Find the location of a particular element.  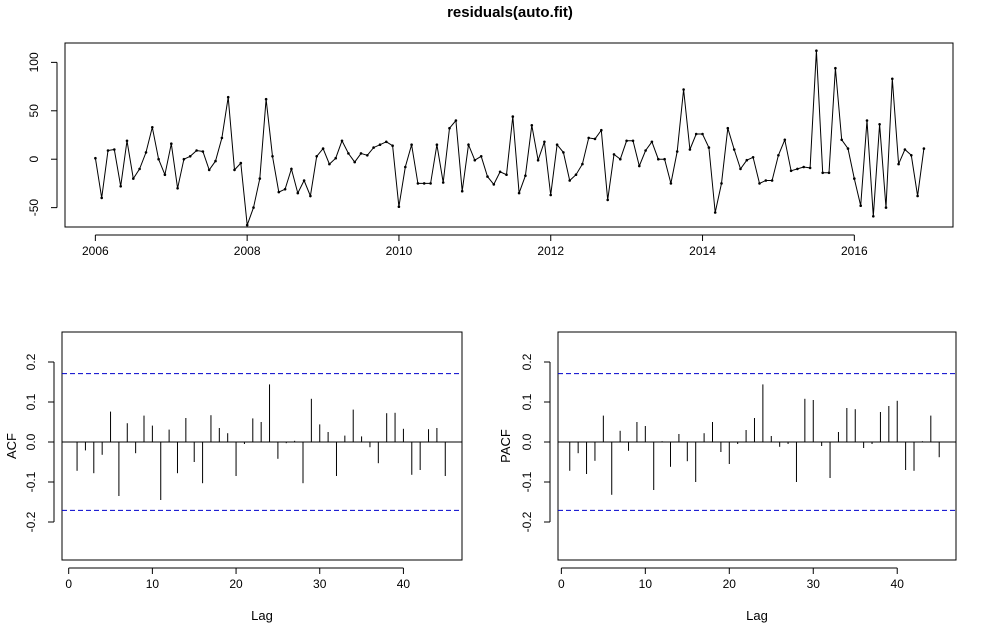

acf-y-tick-label: 0.0 is located at coordinates (31, 441).